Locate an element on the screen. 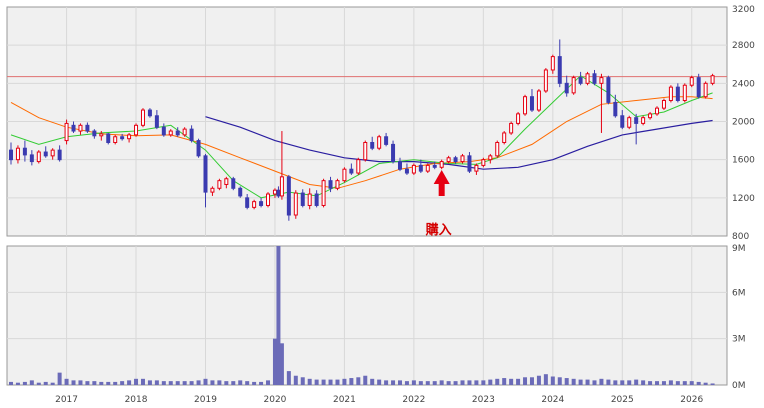 This screenshot has height=408, width=764. x-tick-label: 2022 is located at coordinates (413, 400).